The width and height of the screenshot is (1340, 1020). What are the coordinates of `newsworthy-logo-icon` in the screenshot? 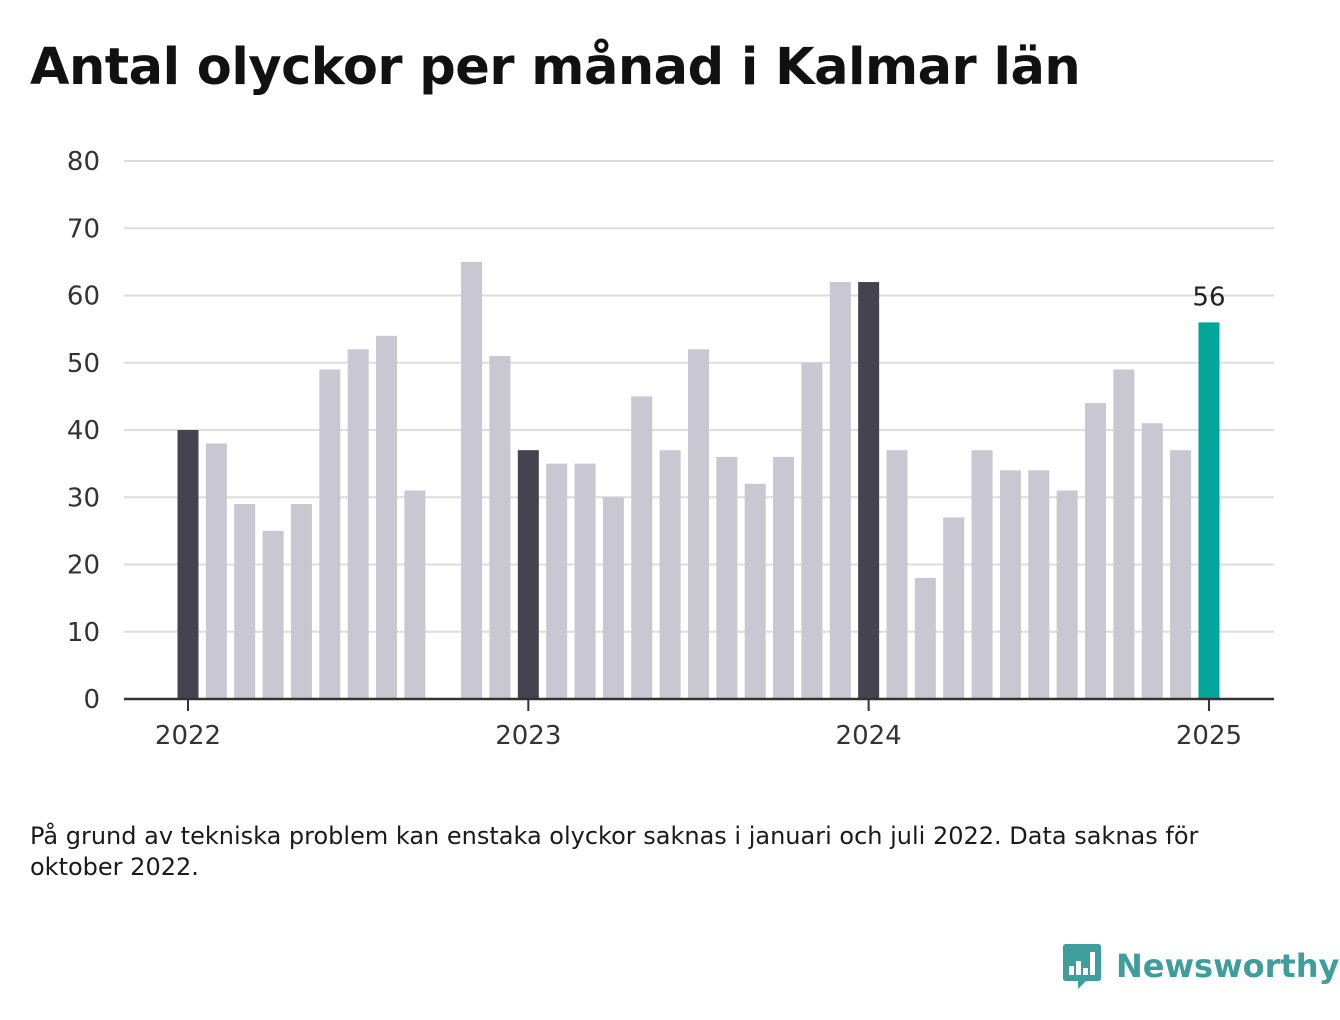 It's located at (1082, 966).